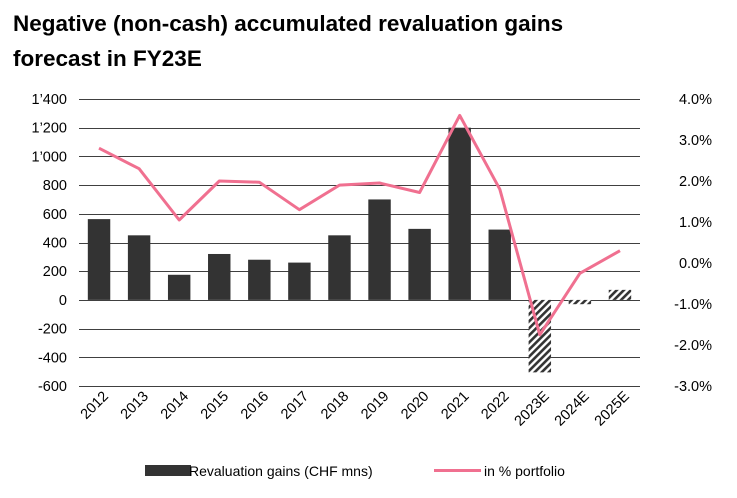 The image size is (737, 498). Describe the element at coordinates (524, 471) in the screenshot. I see `legend-line-label: in % portfolio` at that location.